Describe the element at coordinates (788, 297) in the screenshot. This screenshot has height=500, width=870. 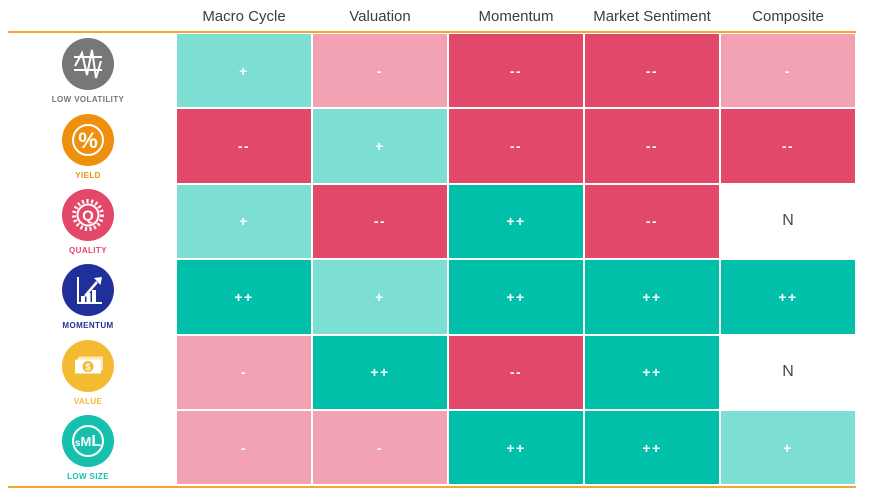
I see `rating-cell-momentum-composite: ++` at that location.